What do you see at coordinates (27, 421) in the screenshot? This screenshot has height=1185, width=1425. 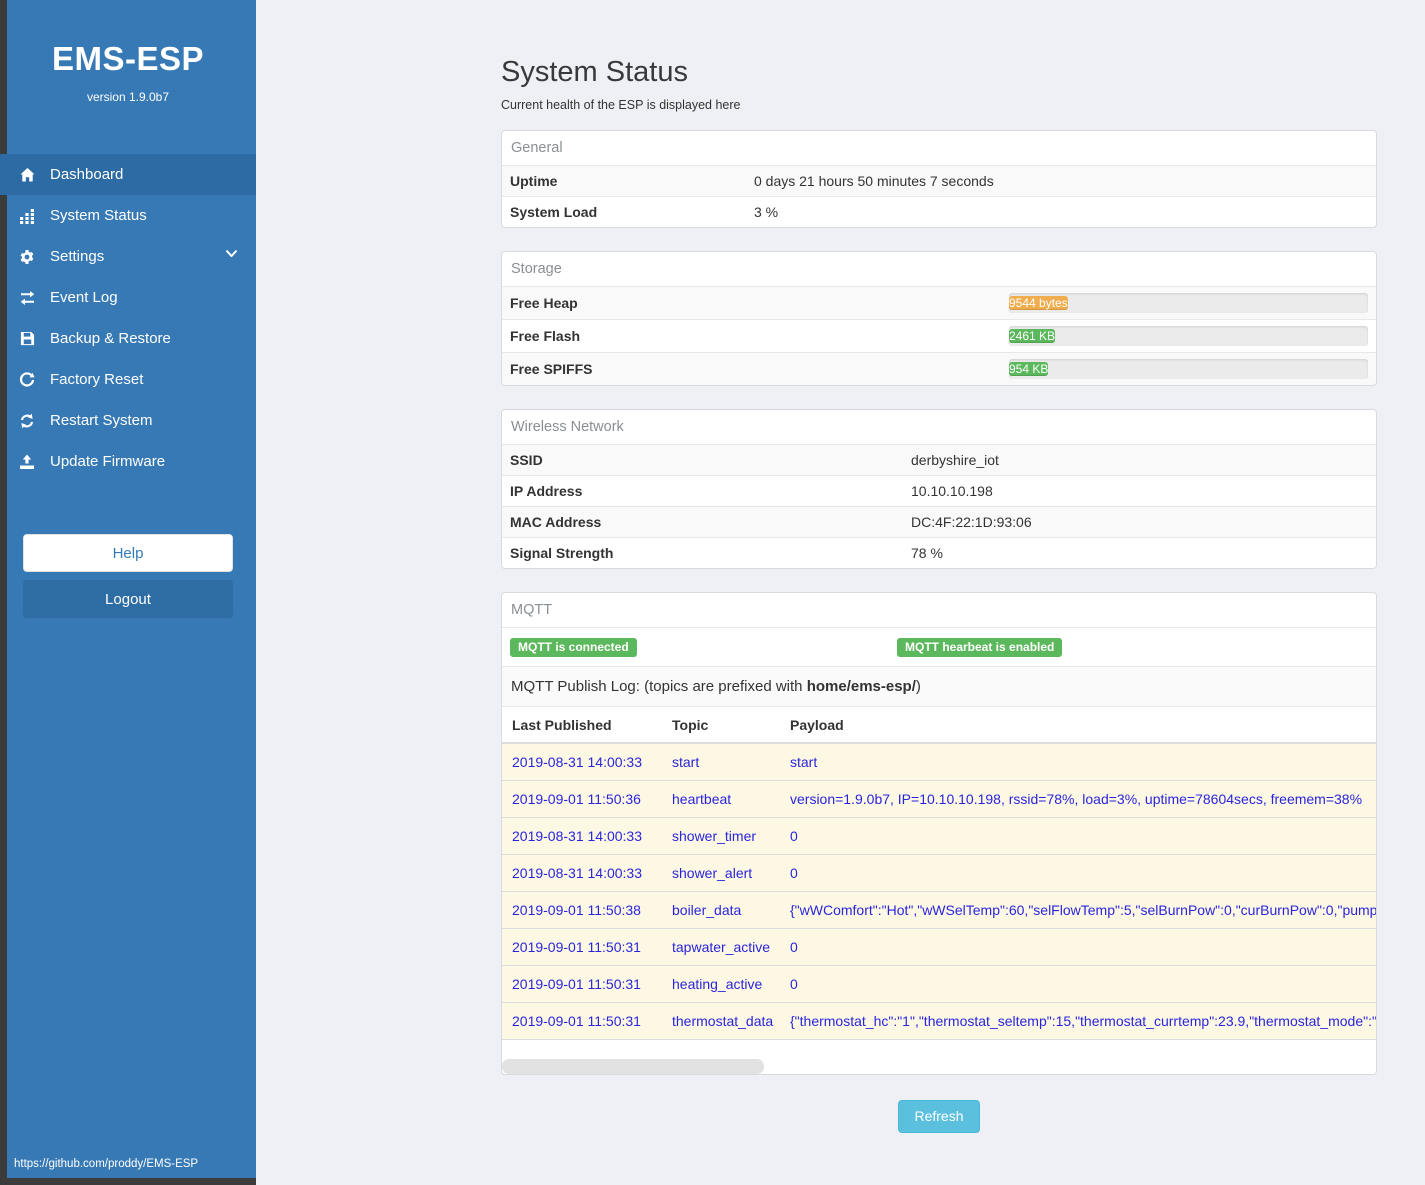 I see `refresh-icon` at bounding box center [27, 421].